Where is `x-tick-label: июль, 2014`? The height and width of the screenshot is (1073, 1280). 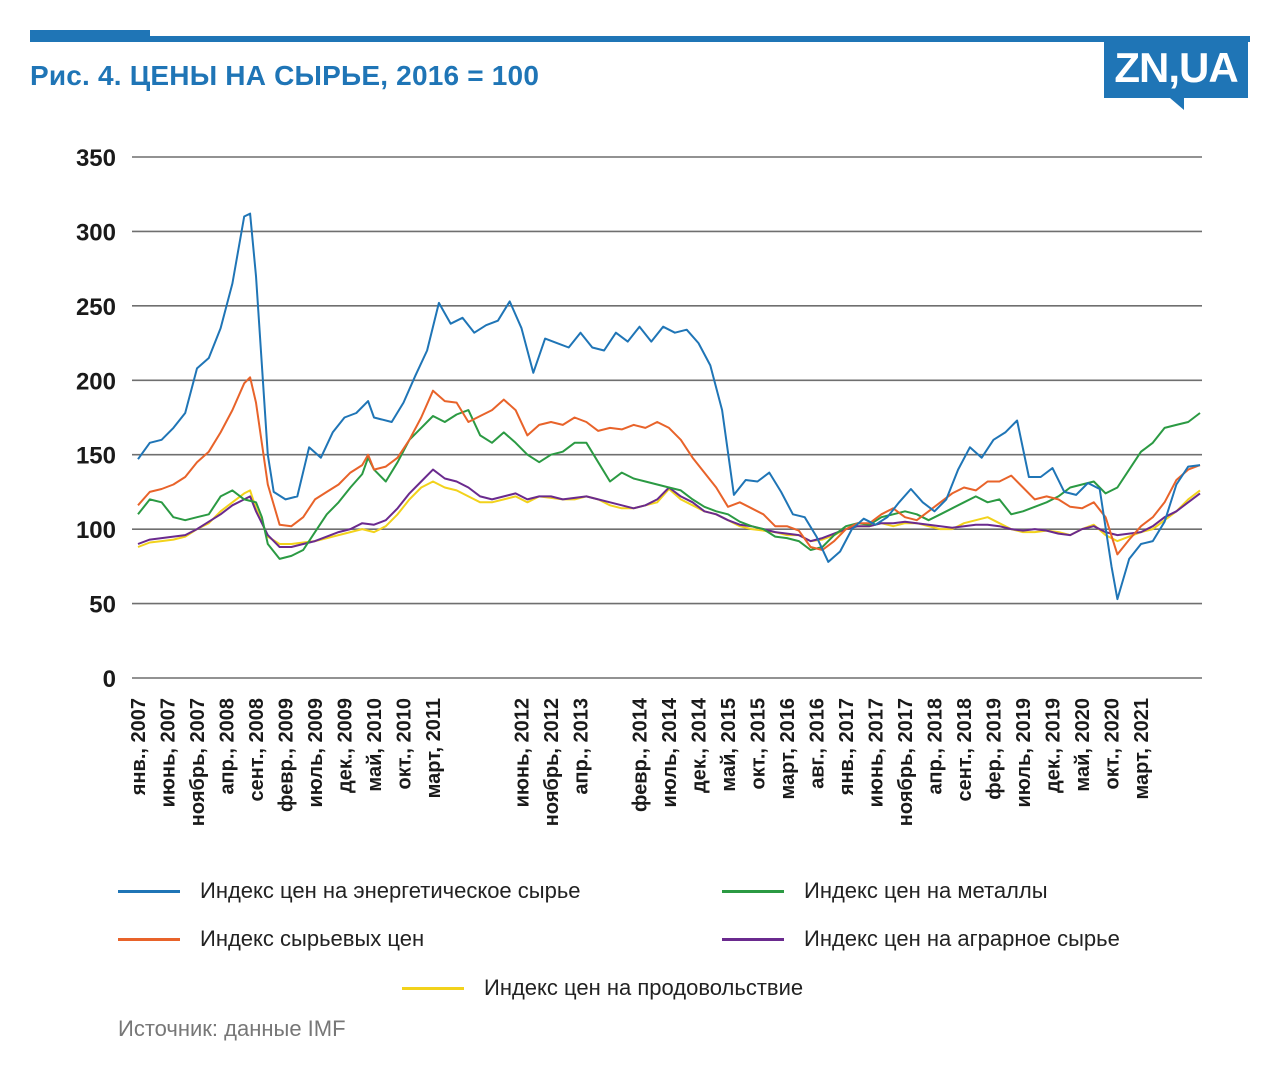
x-tick-label: июль, 2014 is located at coordinates (670, 752).